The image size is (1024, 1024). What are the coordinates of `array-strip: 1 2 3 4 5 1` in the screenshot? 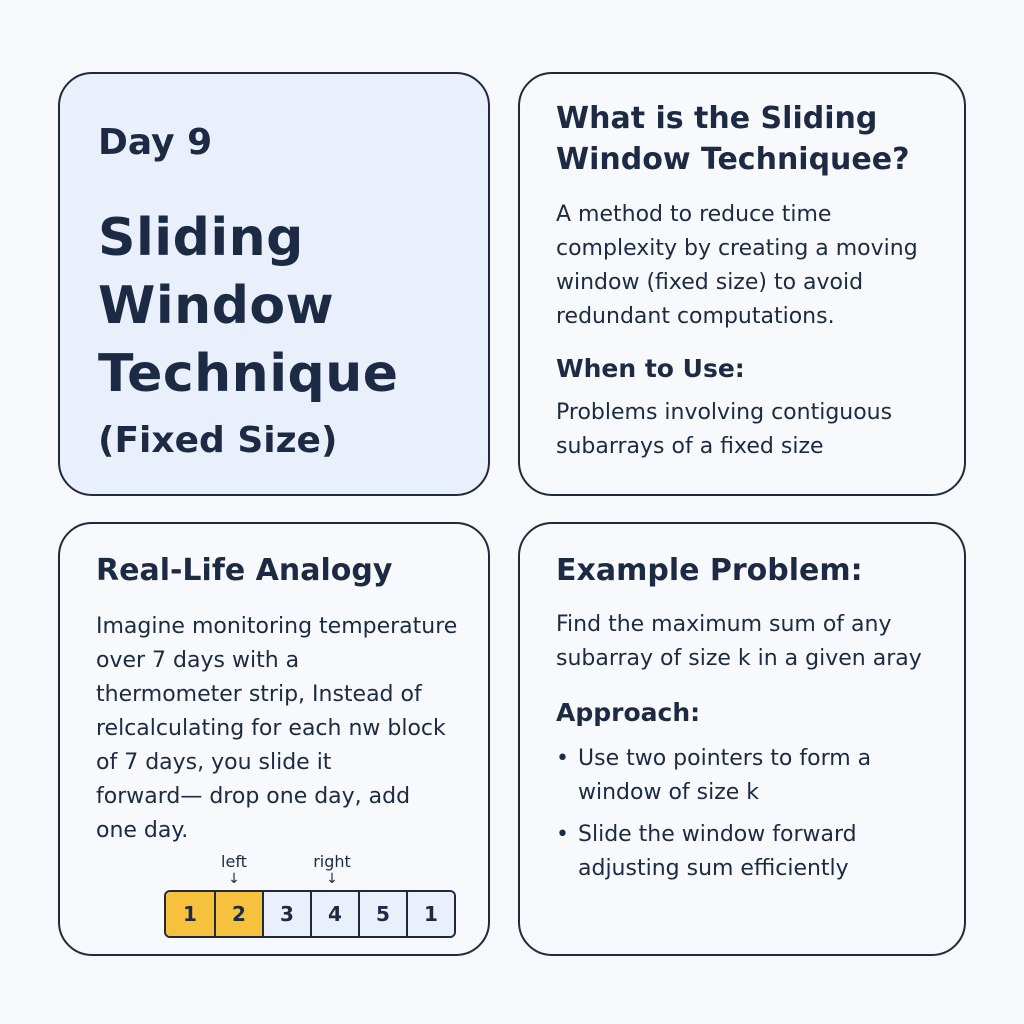 It's located at (310, 914).